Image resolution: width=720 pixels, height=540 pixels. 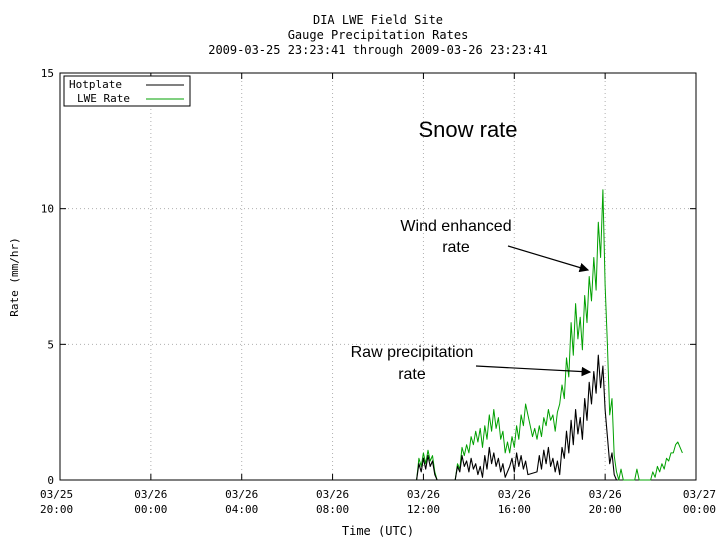 I want to click on x-tick-label-date-7: 03/27, so click(x=699, y=494).